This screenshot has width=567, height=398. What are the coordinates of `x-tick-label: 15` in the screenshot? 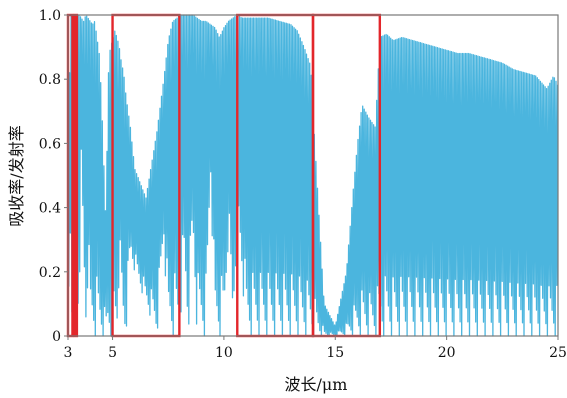 It's located at (335, 353).